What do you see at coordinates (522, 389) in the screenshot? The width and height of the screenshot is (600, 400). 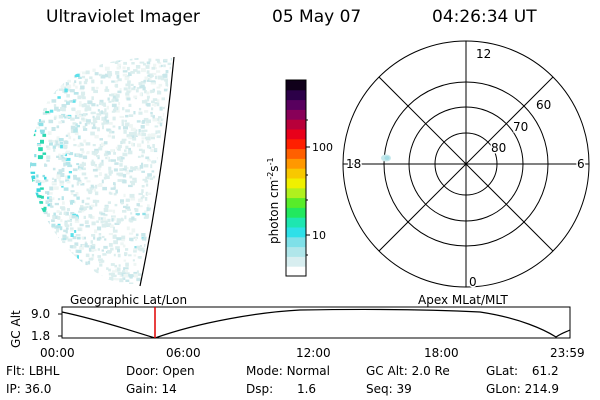 I see `info-glon: GLon: 214.9` at bounding box center [522, 389].